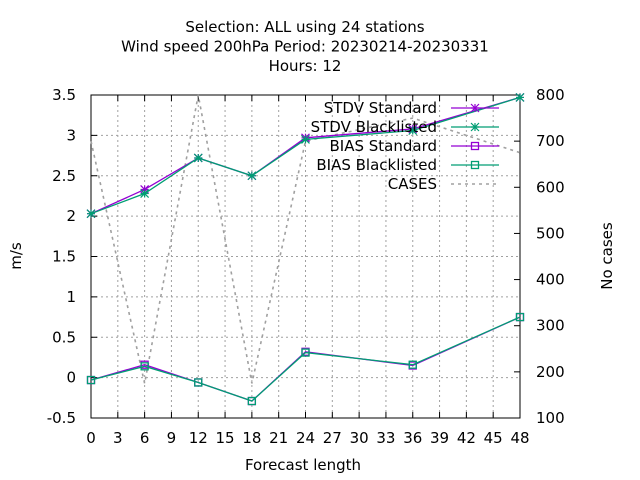  What do you see at coordinates (376, 165) in the screenshot?
I see `legend-label-bias-blacklisted: BIAS Blacklisted` at bounding box center [376, 165].